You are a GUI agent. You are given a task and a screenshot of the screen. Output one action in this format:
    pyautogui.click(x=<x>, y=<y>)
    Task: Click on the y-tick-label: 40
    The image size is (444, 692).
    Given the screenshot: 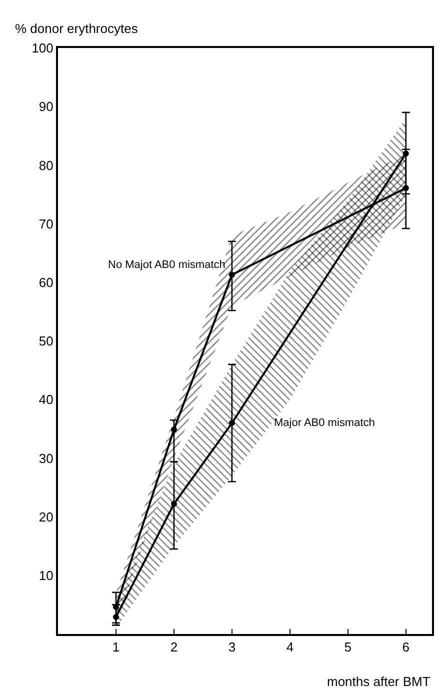 What is the action you would take?
    pyautogui.click(x=46, y=400)
    